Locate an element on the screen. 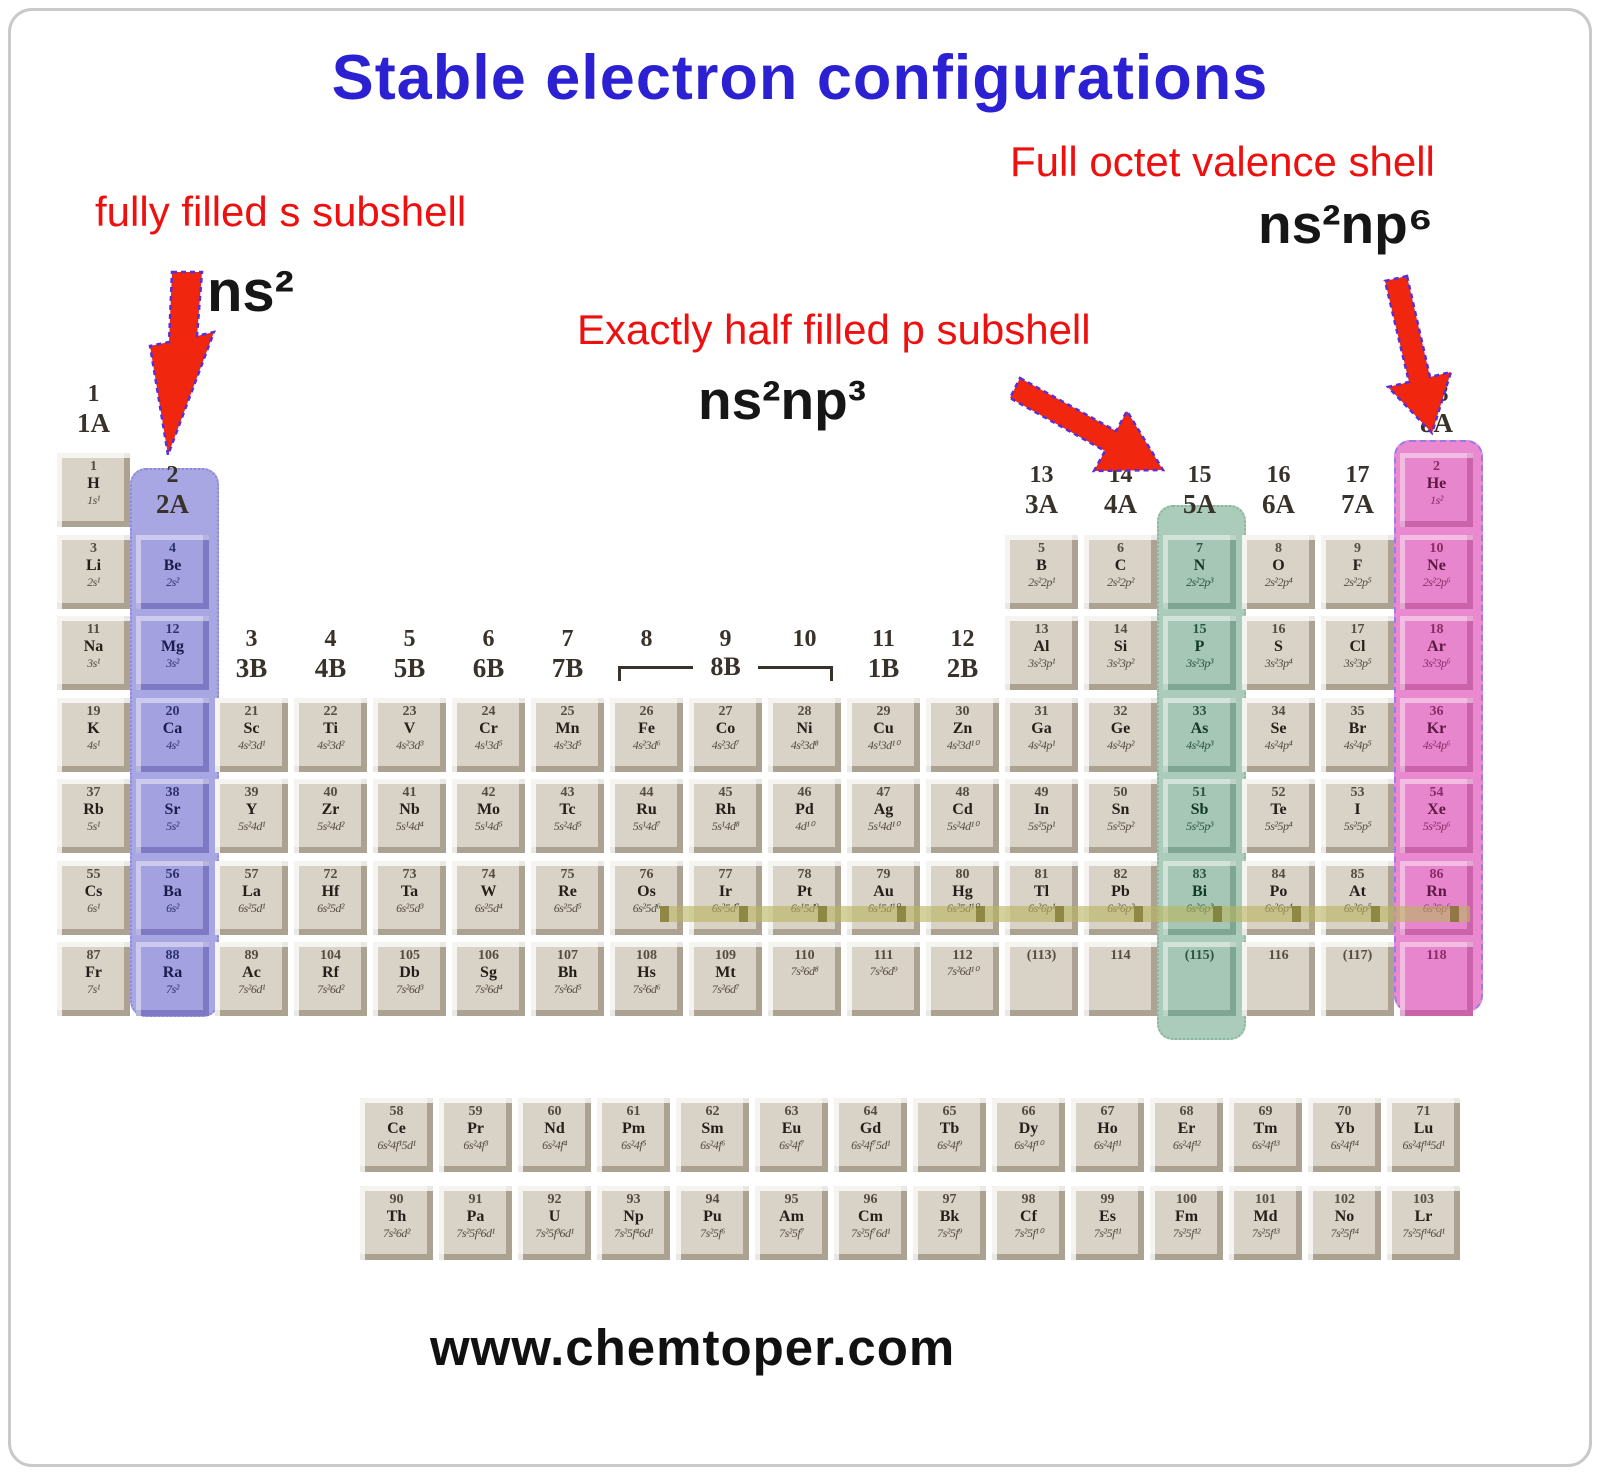 The height and width of the screenshot is (1475, 1600). atomic-number: 30 is located at coordinates (962, 711).